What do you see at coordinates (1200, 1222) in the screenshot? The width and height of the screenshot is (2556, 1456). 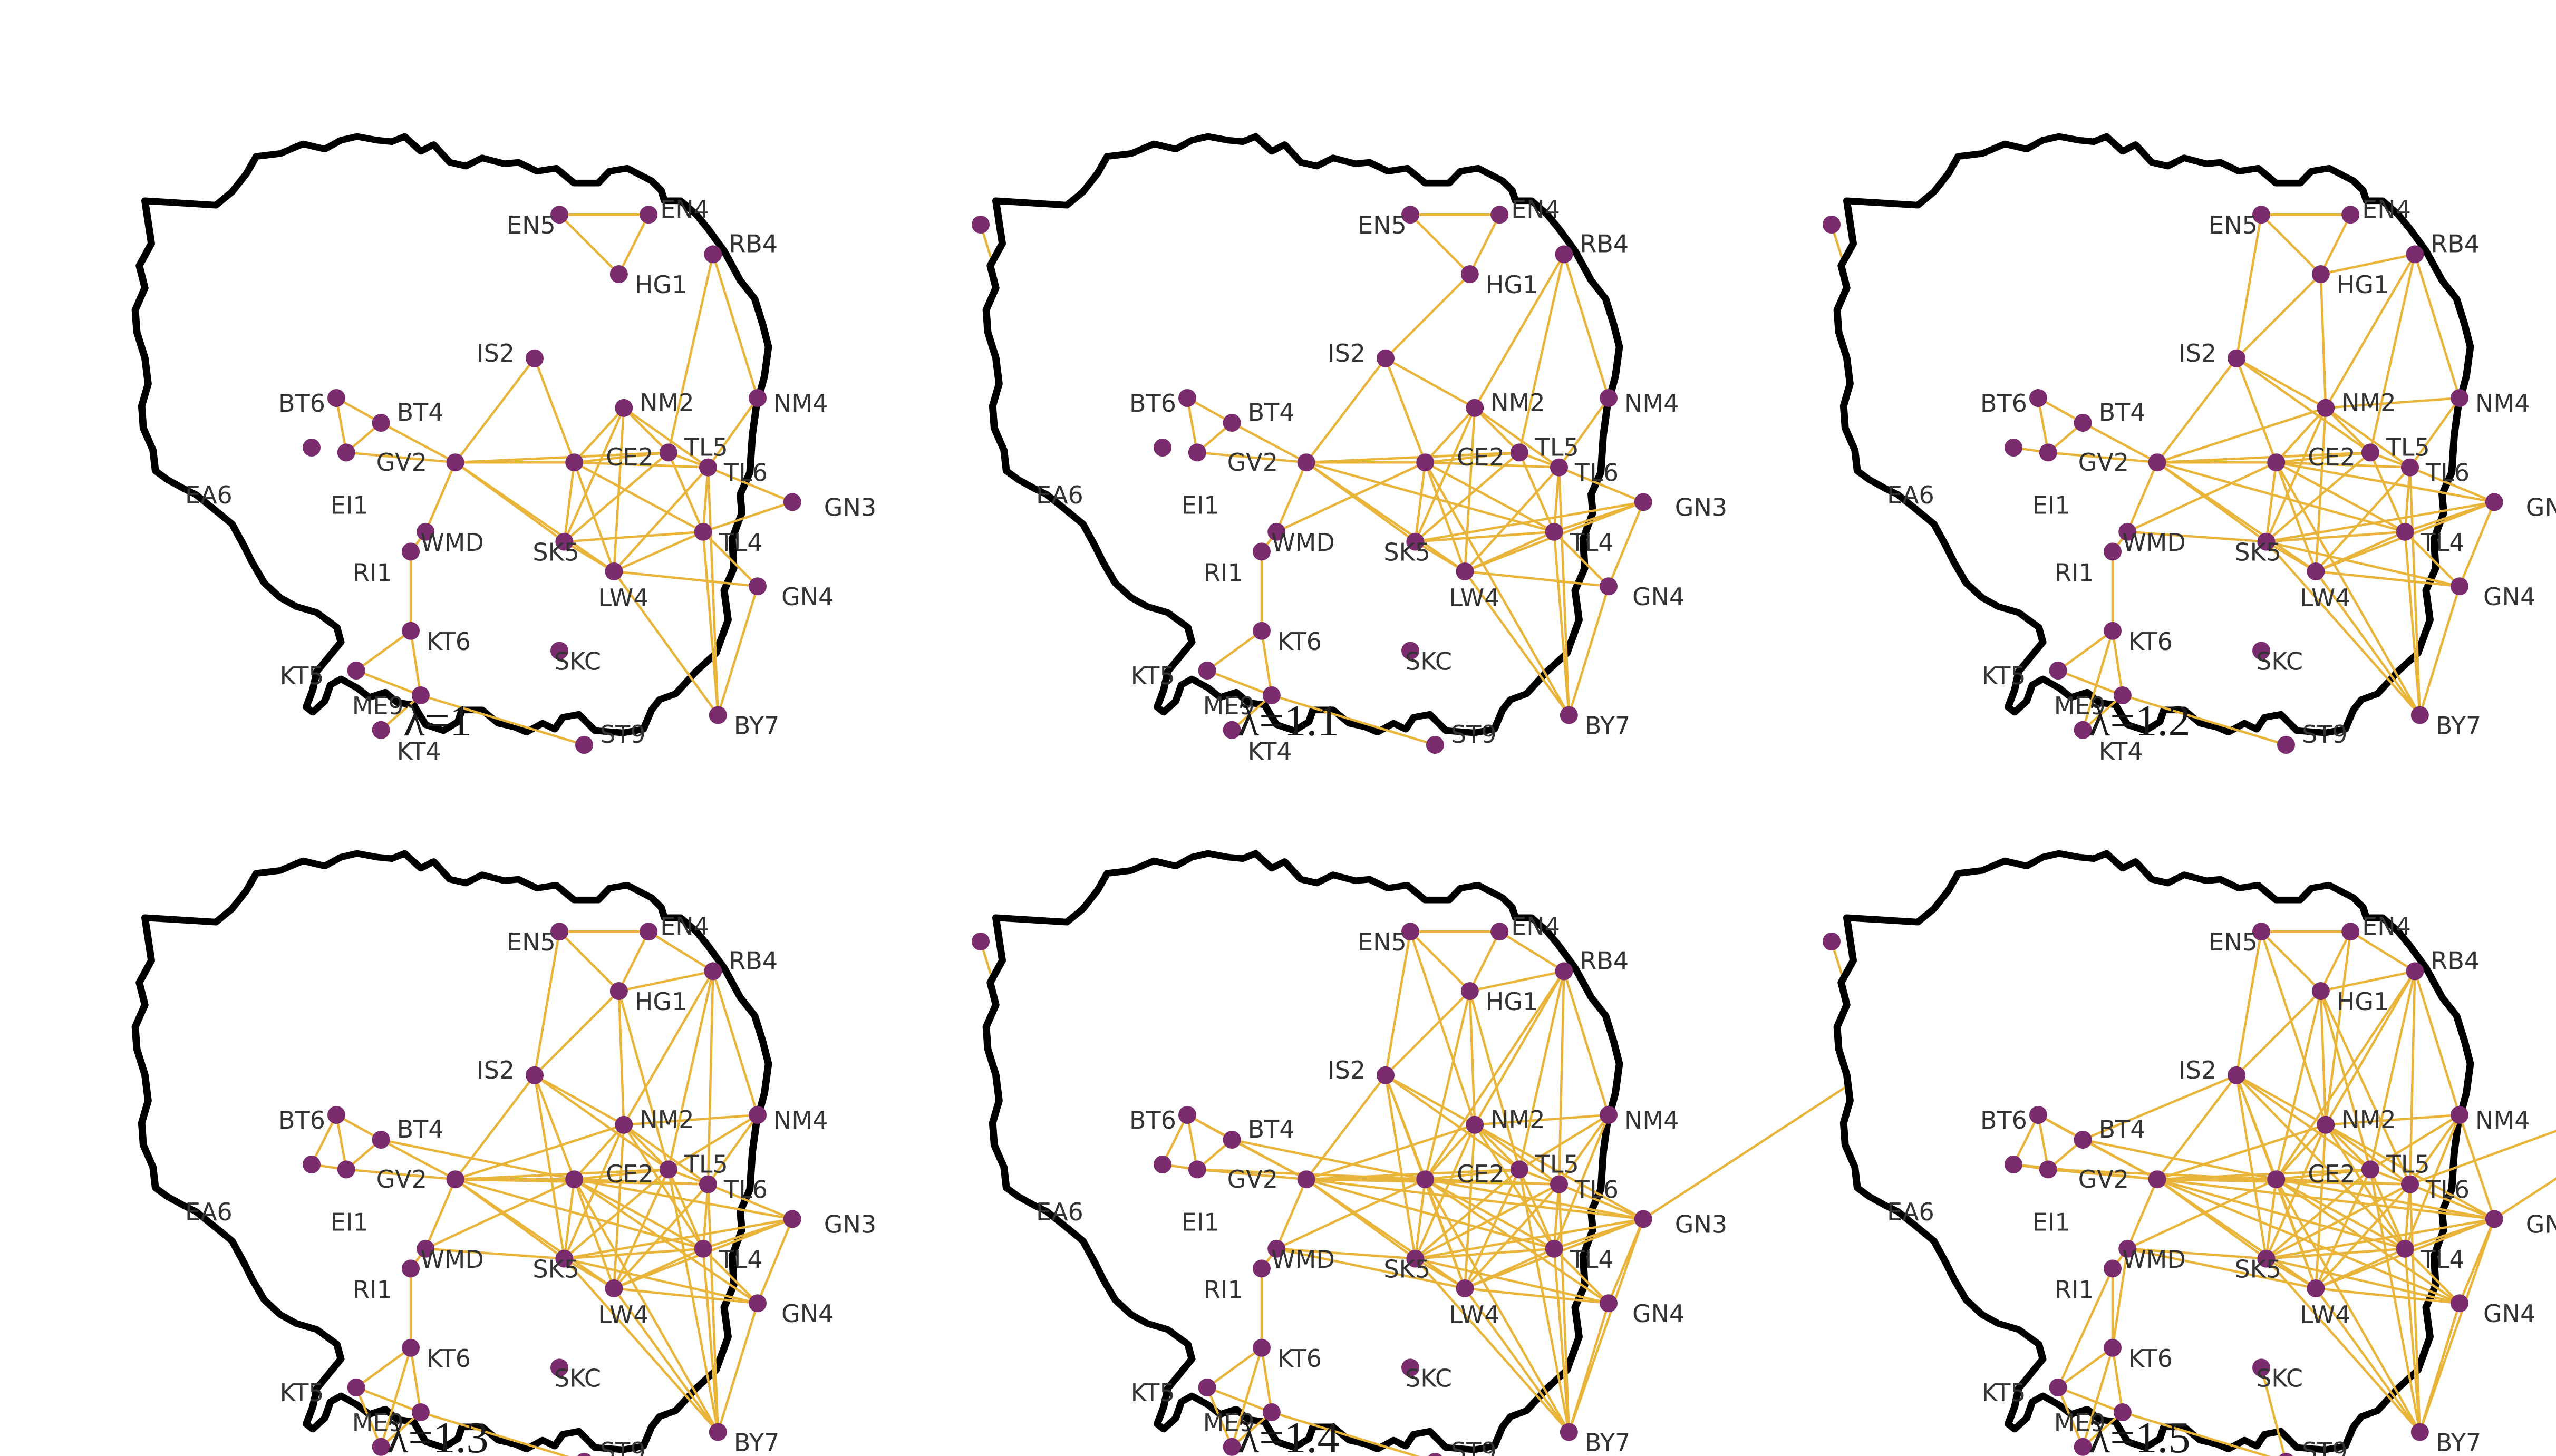 I see `node-label: EI1` at bounding box center [1200, 1222].